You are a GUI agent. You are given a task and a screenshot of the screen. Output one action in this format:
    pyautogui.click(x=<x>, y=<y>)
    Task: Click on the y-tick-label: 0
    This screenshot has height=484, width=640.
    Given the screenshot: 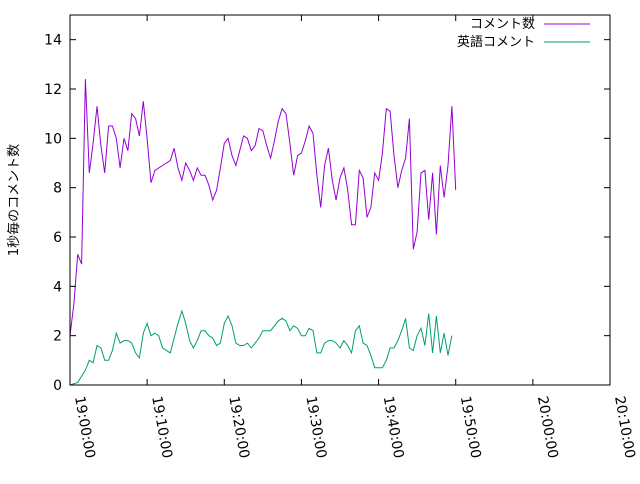 What is the action you would take?
    pyautogui.click(x=57, y=386)
    